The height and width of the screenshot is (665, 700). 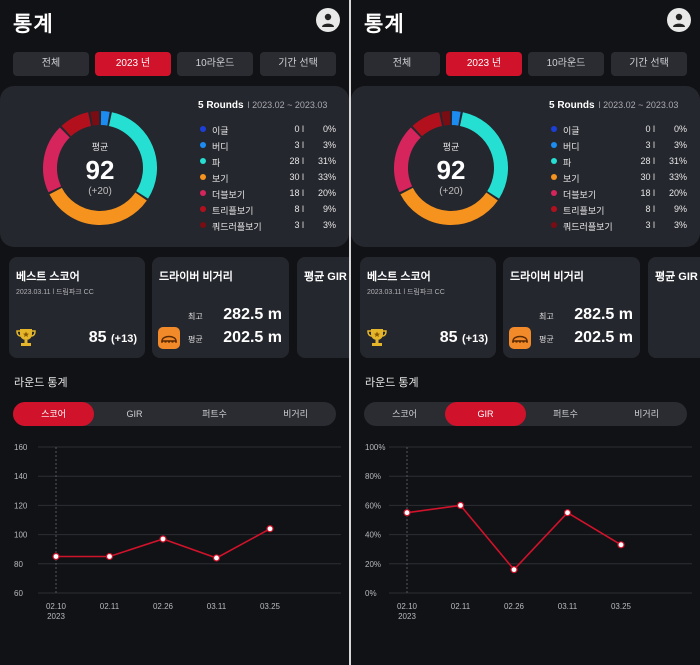 What do you see at coordinates (299, 129) in the screenshot?
I see `legend-count: 0 l` at bounding box center [299, 129].